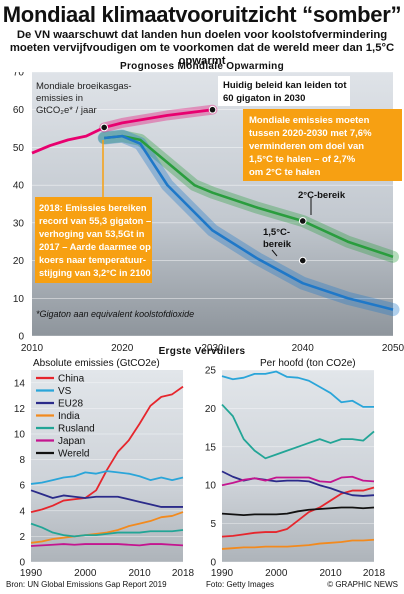 This screenshot has height=594, width=404. I want to click on legend-label: Japan, so click(71, 441).